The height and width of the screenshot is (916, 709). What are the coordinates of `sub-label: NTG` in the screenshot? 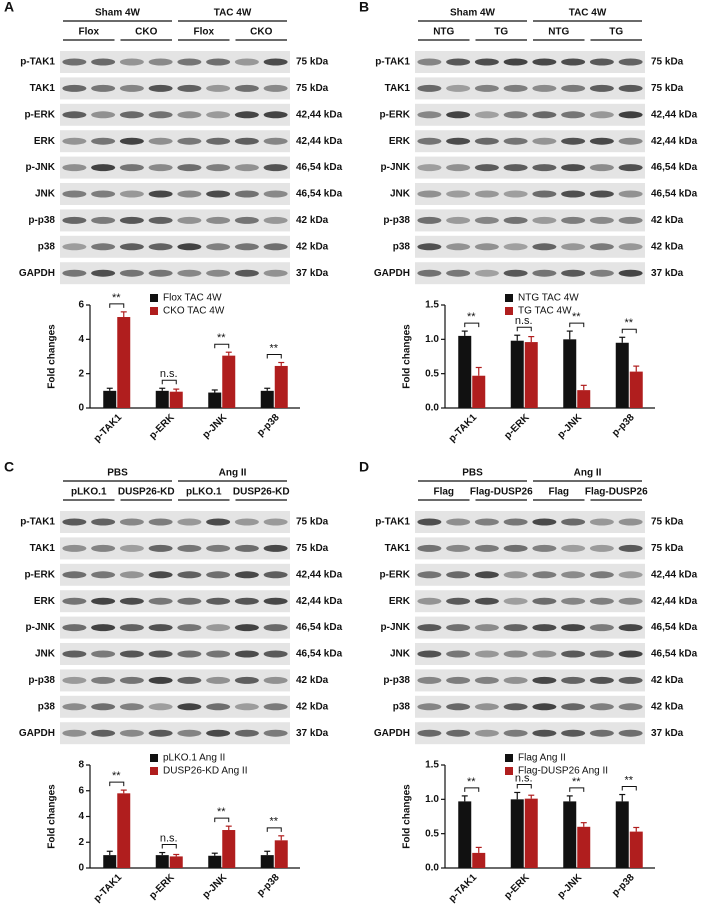 It's located at (558, 32).